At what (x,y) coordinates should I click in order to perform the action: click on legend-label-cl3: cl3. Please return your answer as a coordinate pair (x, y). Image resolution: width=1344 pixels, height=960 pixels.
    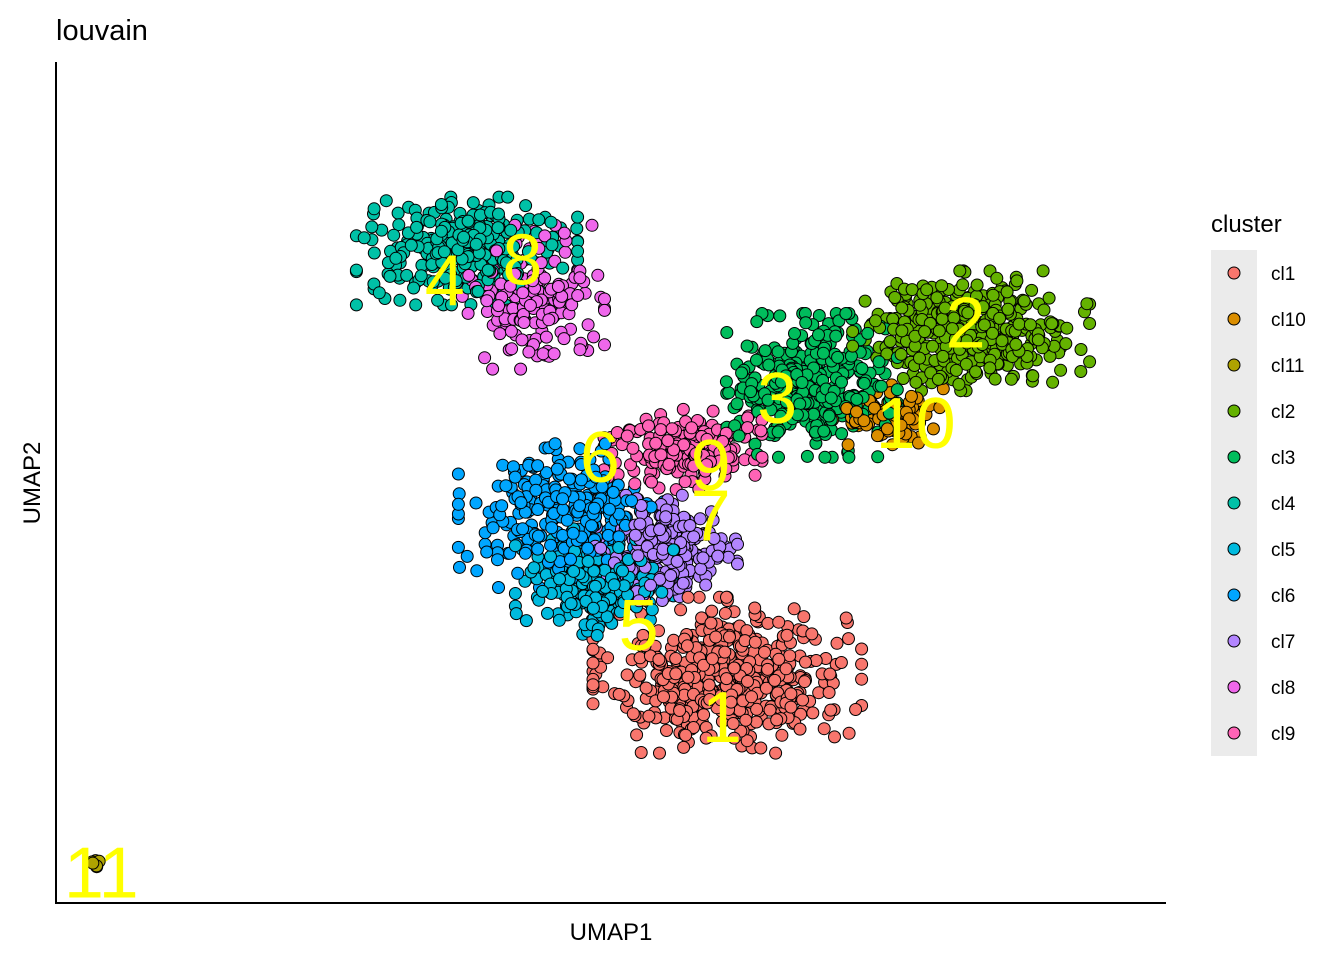
    Looking at the image, I should click on (1283, 458).